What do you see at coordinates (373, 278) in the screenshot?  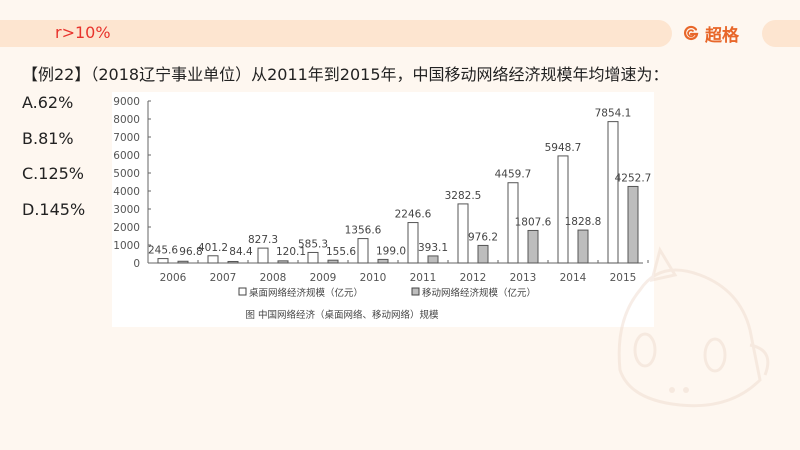 I see `x-tick-label: 2010` at bounding box center [373, 278].